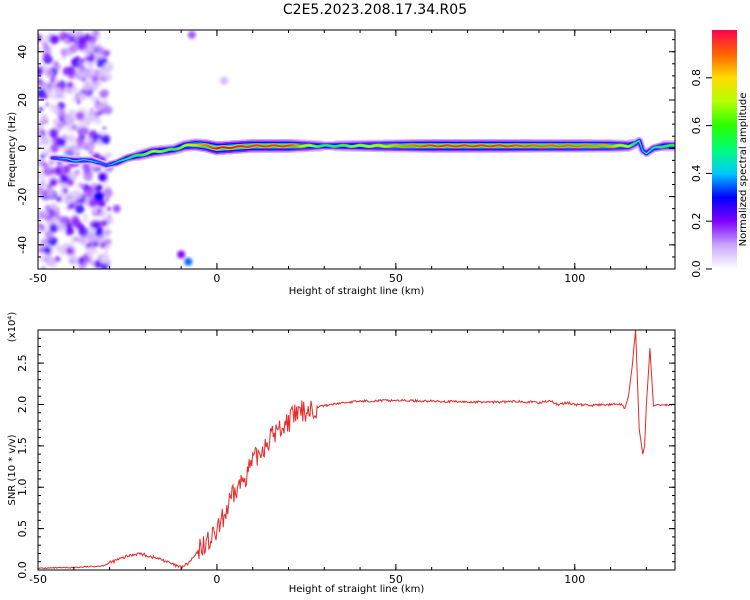 The width and height of the screenshot is (750, 600). What do you see at coordinates (22, 148) in the screenshot?
I see `y-tick-label: 0` at bounding box center [22, 148].